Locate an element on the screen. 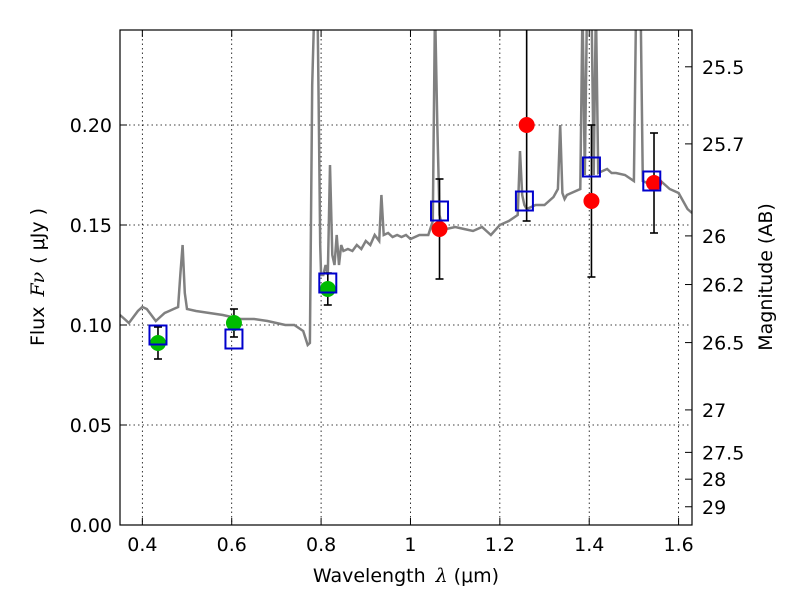 The width and height of the screenshot is (800, 600). y-tick-label: 0.00 is located at coordinates (91, 526).